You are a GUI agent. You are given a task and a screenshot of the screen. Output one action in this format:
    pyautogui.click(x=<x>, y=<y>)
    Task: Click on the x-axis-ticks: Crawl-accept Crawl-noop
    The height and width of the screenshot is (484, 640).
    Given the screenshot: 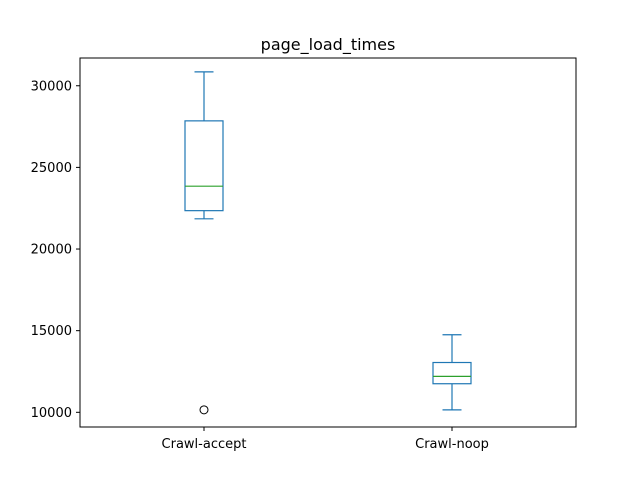 What is the action you would take?
    pyautogui.click(x=325, y=439)
    